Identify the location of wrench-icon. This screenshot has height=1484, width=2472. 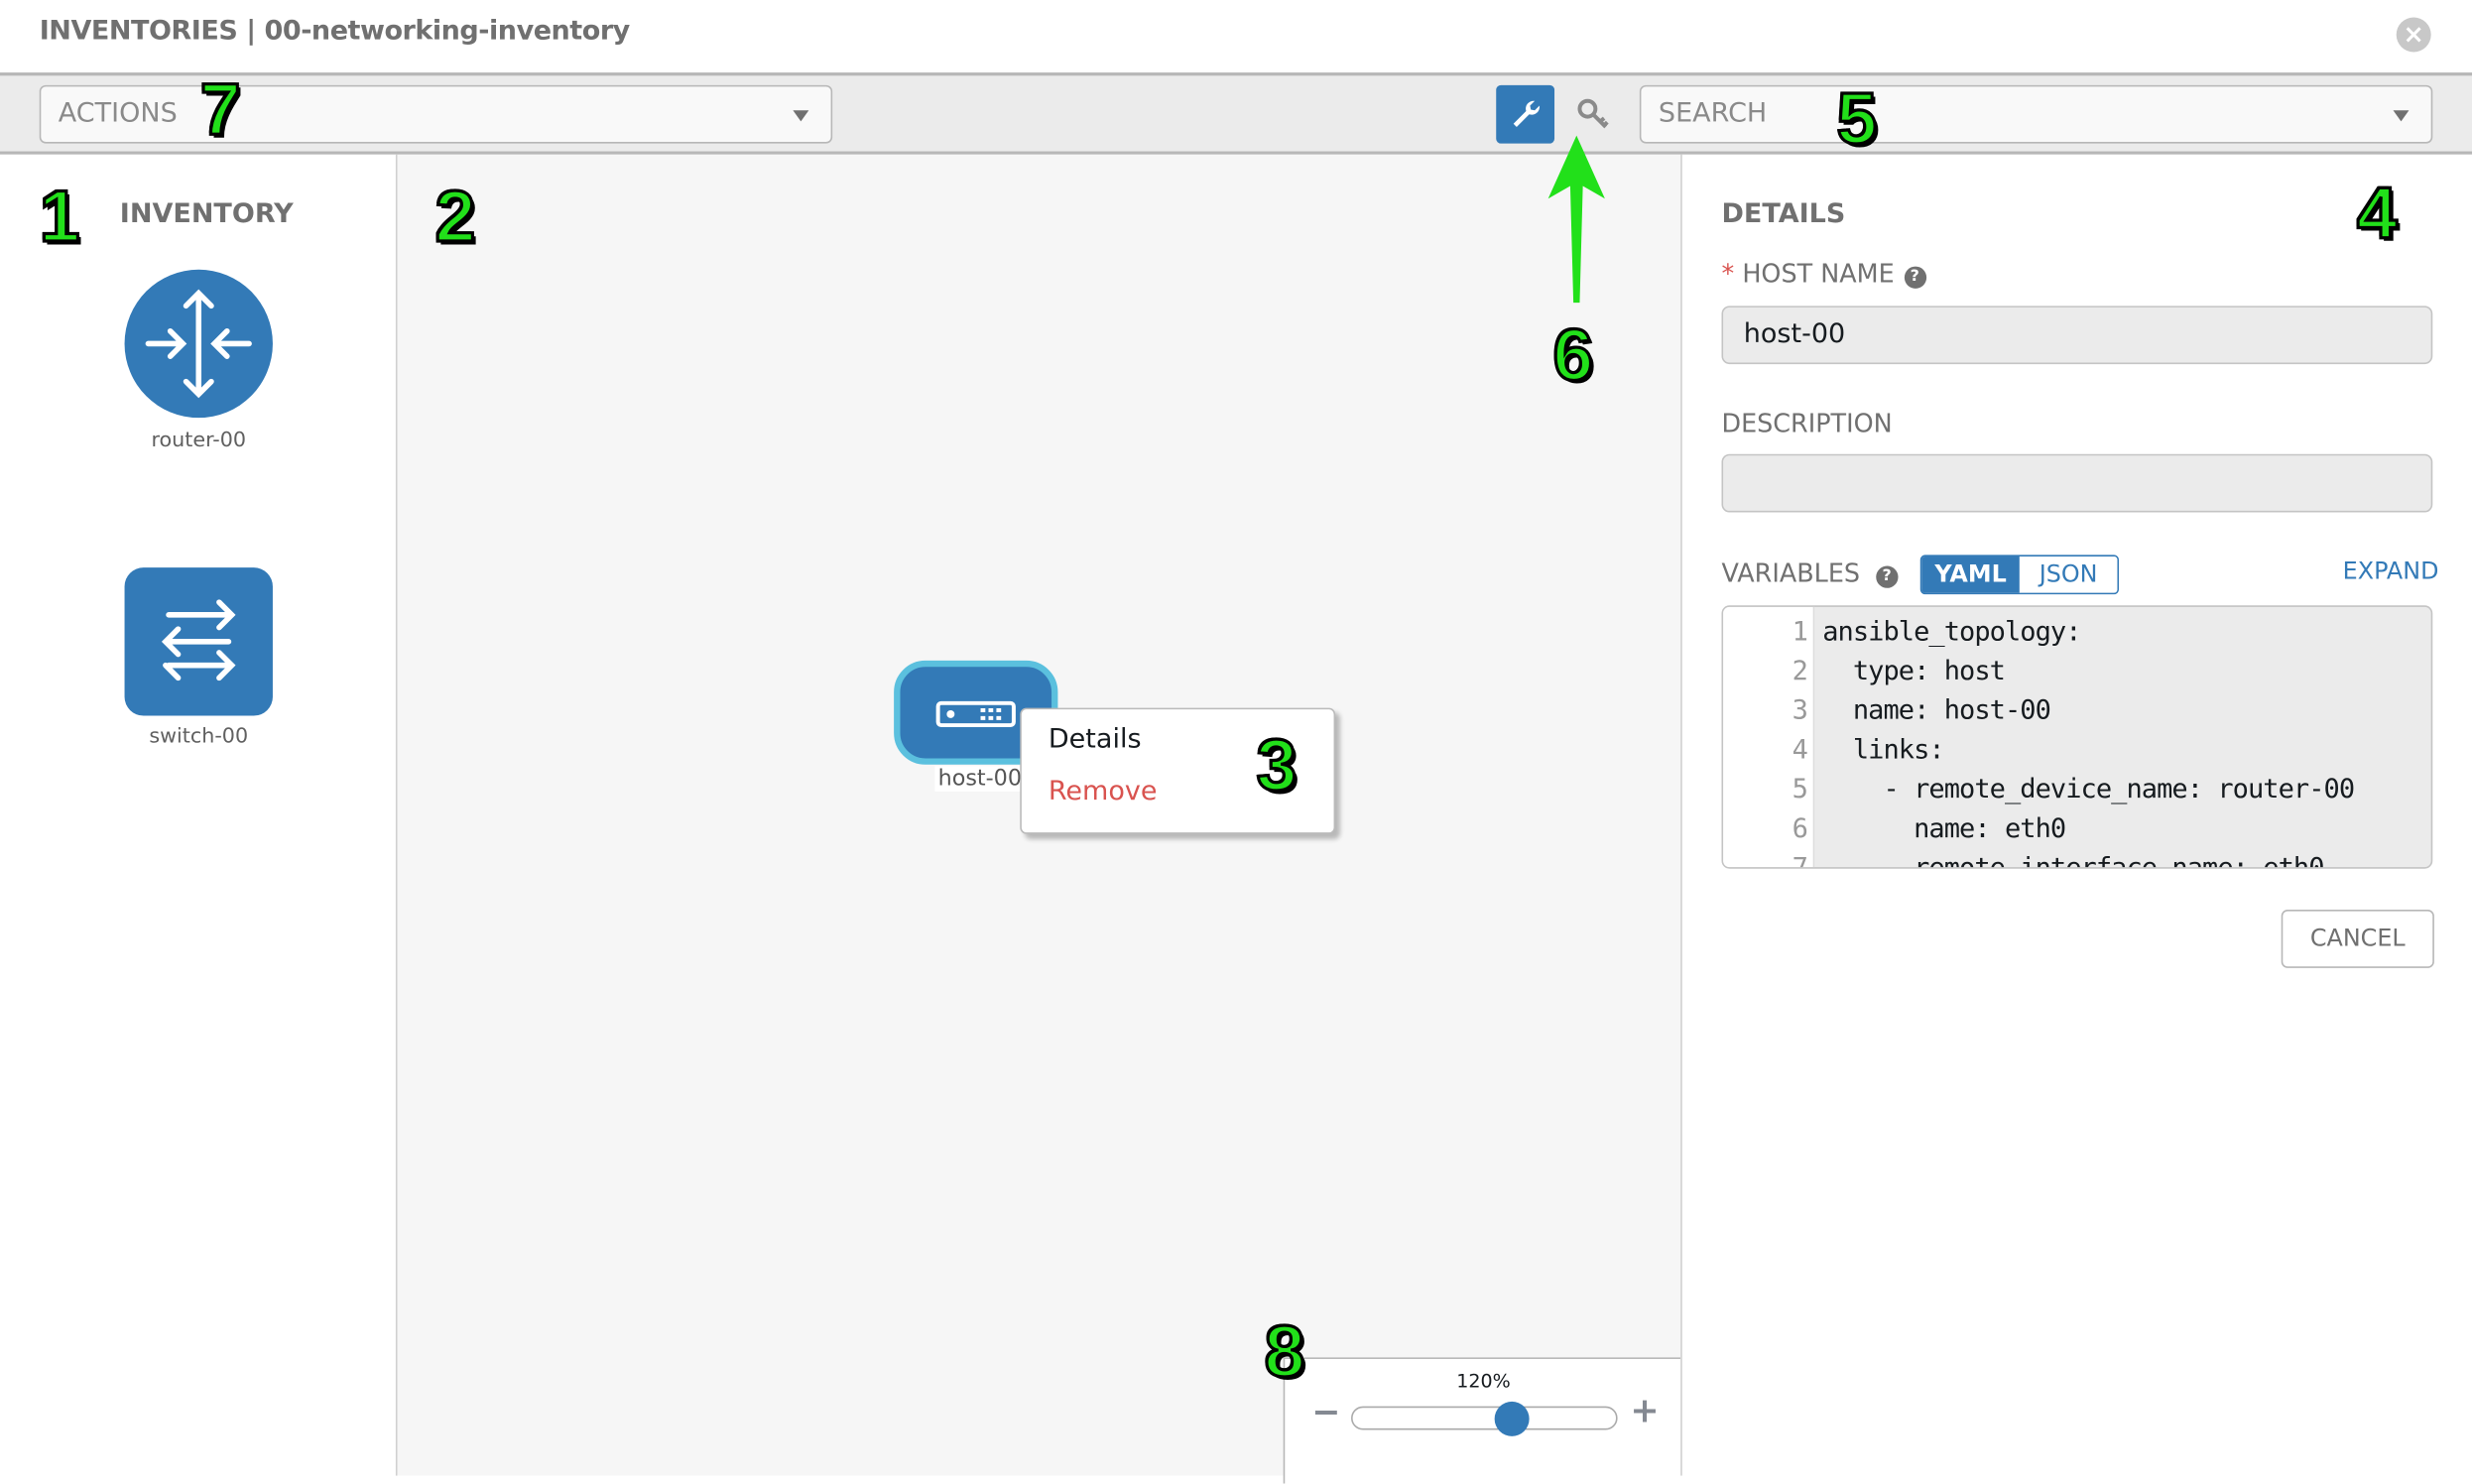
(1527, 113).